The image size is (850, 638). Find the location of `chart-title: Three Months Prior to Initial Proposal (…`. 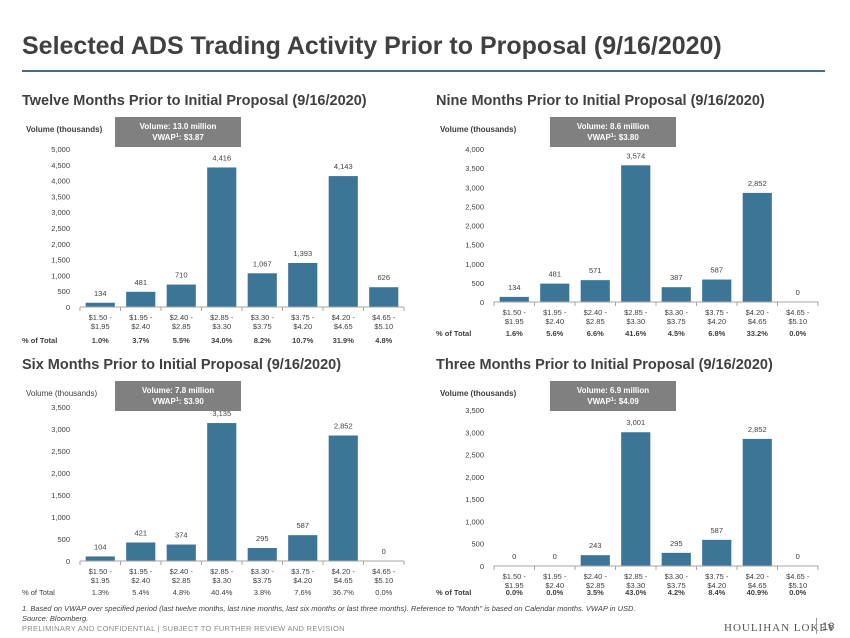

chart-title: Three Months Prior to Initial Proposal (… is located at coordinates (604, 365).